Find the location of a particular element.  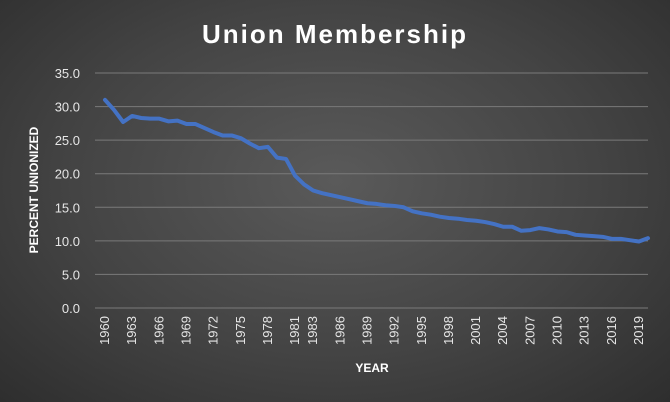

x-tick-label: 1995 is located at coordinates (421, 330).